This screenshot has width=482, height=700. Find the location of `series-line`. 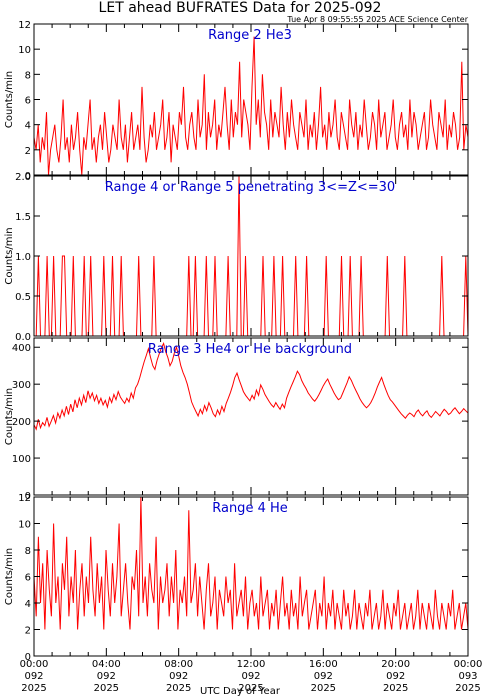

series-line is located at coordinates (251, 386).